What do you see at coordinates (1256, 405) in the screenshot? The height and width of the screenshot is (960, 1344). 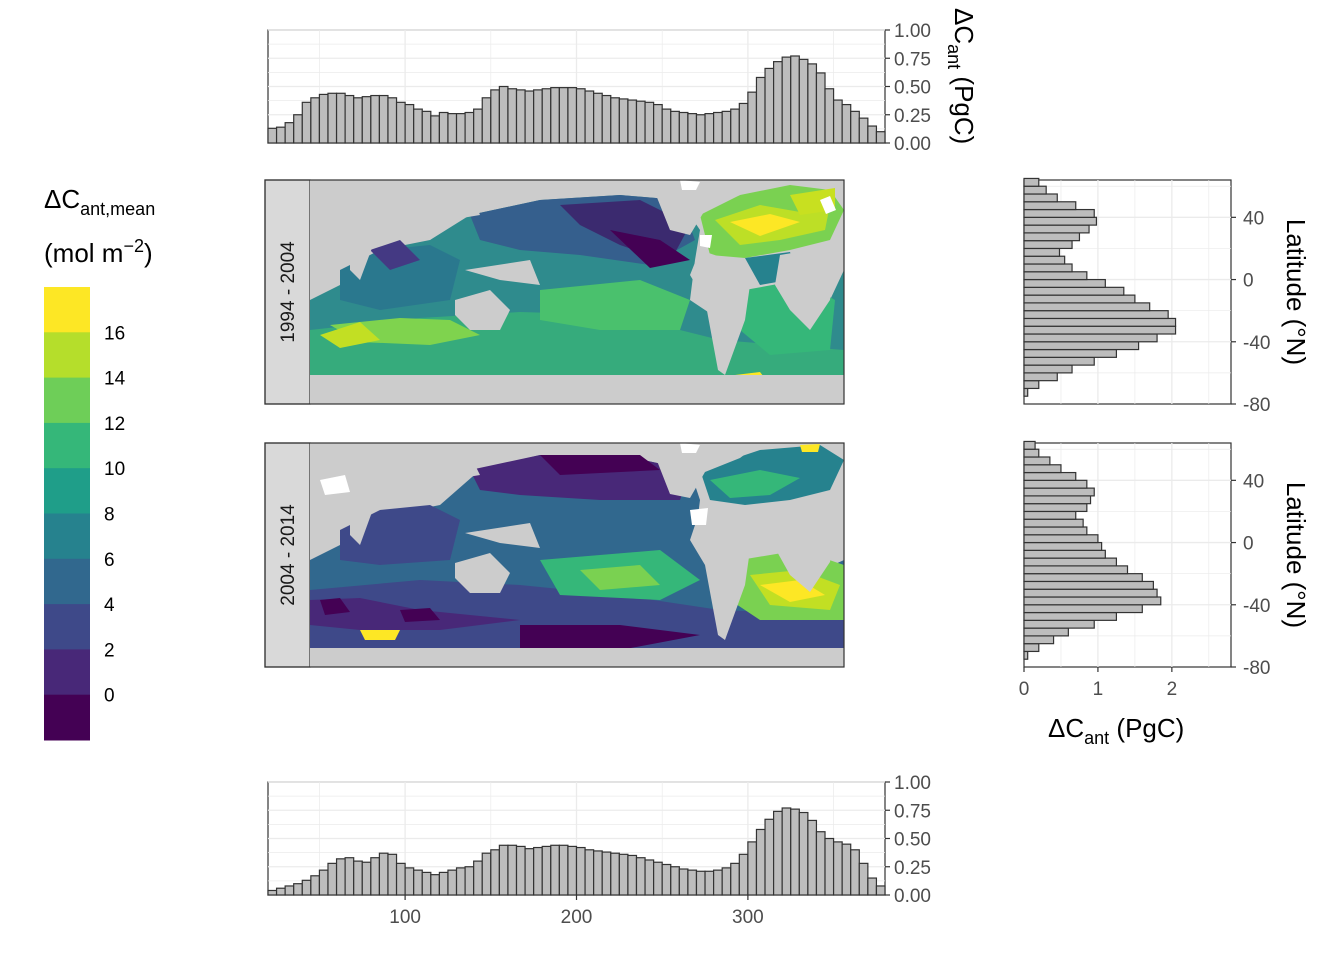 I see `tick-label: -80` at bounding box center [1256, 405].